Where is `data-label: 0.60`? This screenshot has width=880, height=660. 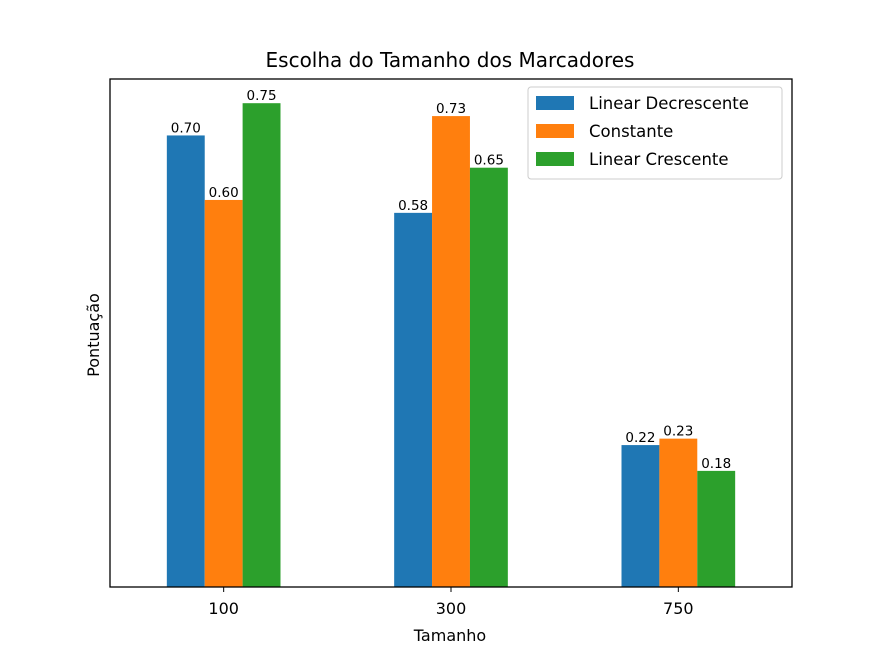
data-label: 0.60 is located at coordinates (224, 193).